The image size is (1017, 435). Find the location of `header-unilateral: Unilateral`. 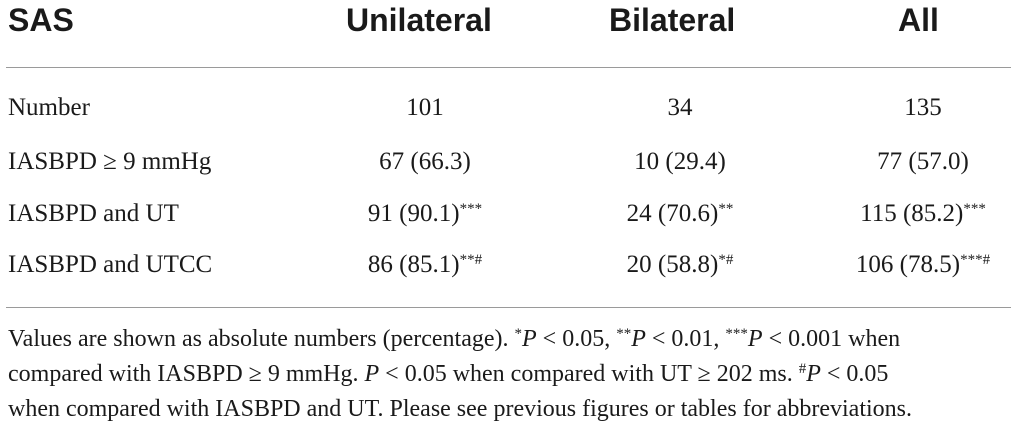

header-unilateral: Unilateral is located at coordinates (419, 20).